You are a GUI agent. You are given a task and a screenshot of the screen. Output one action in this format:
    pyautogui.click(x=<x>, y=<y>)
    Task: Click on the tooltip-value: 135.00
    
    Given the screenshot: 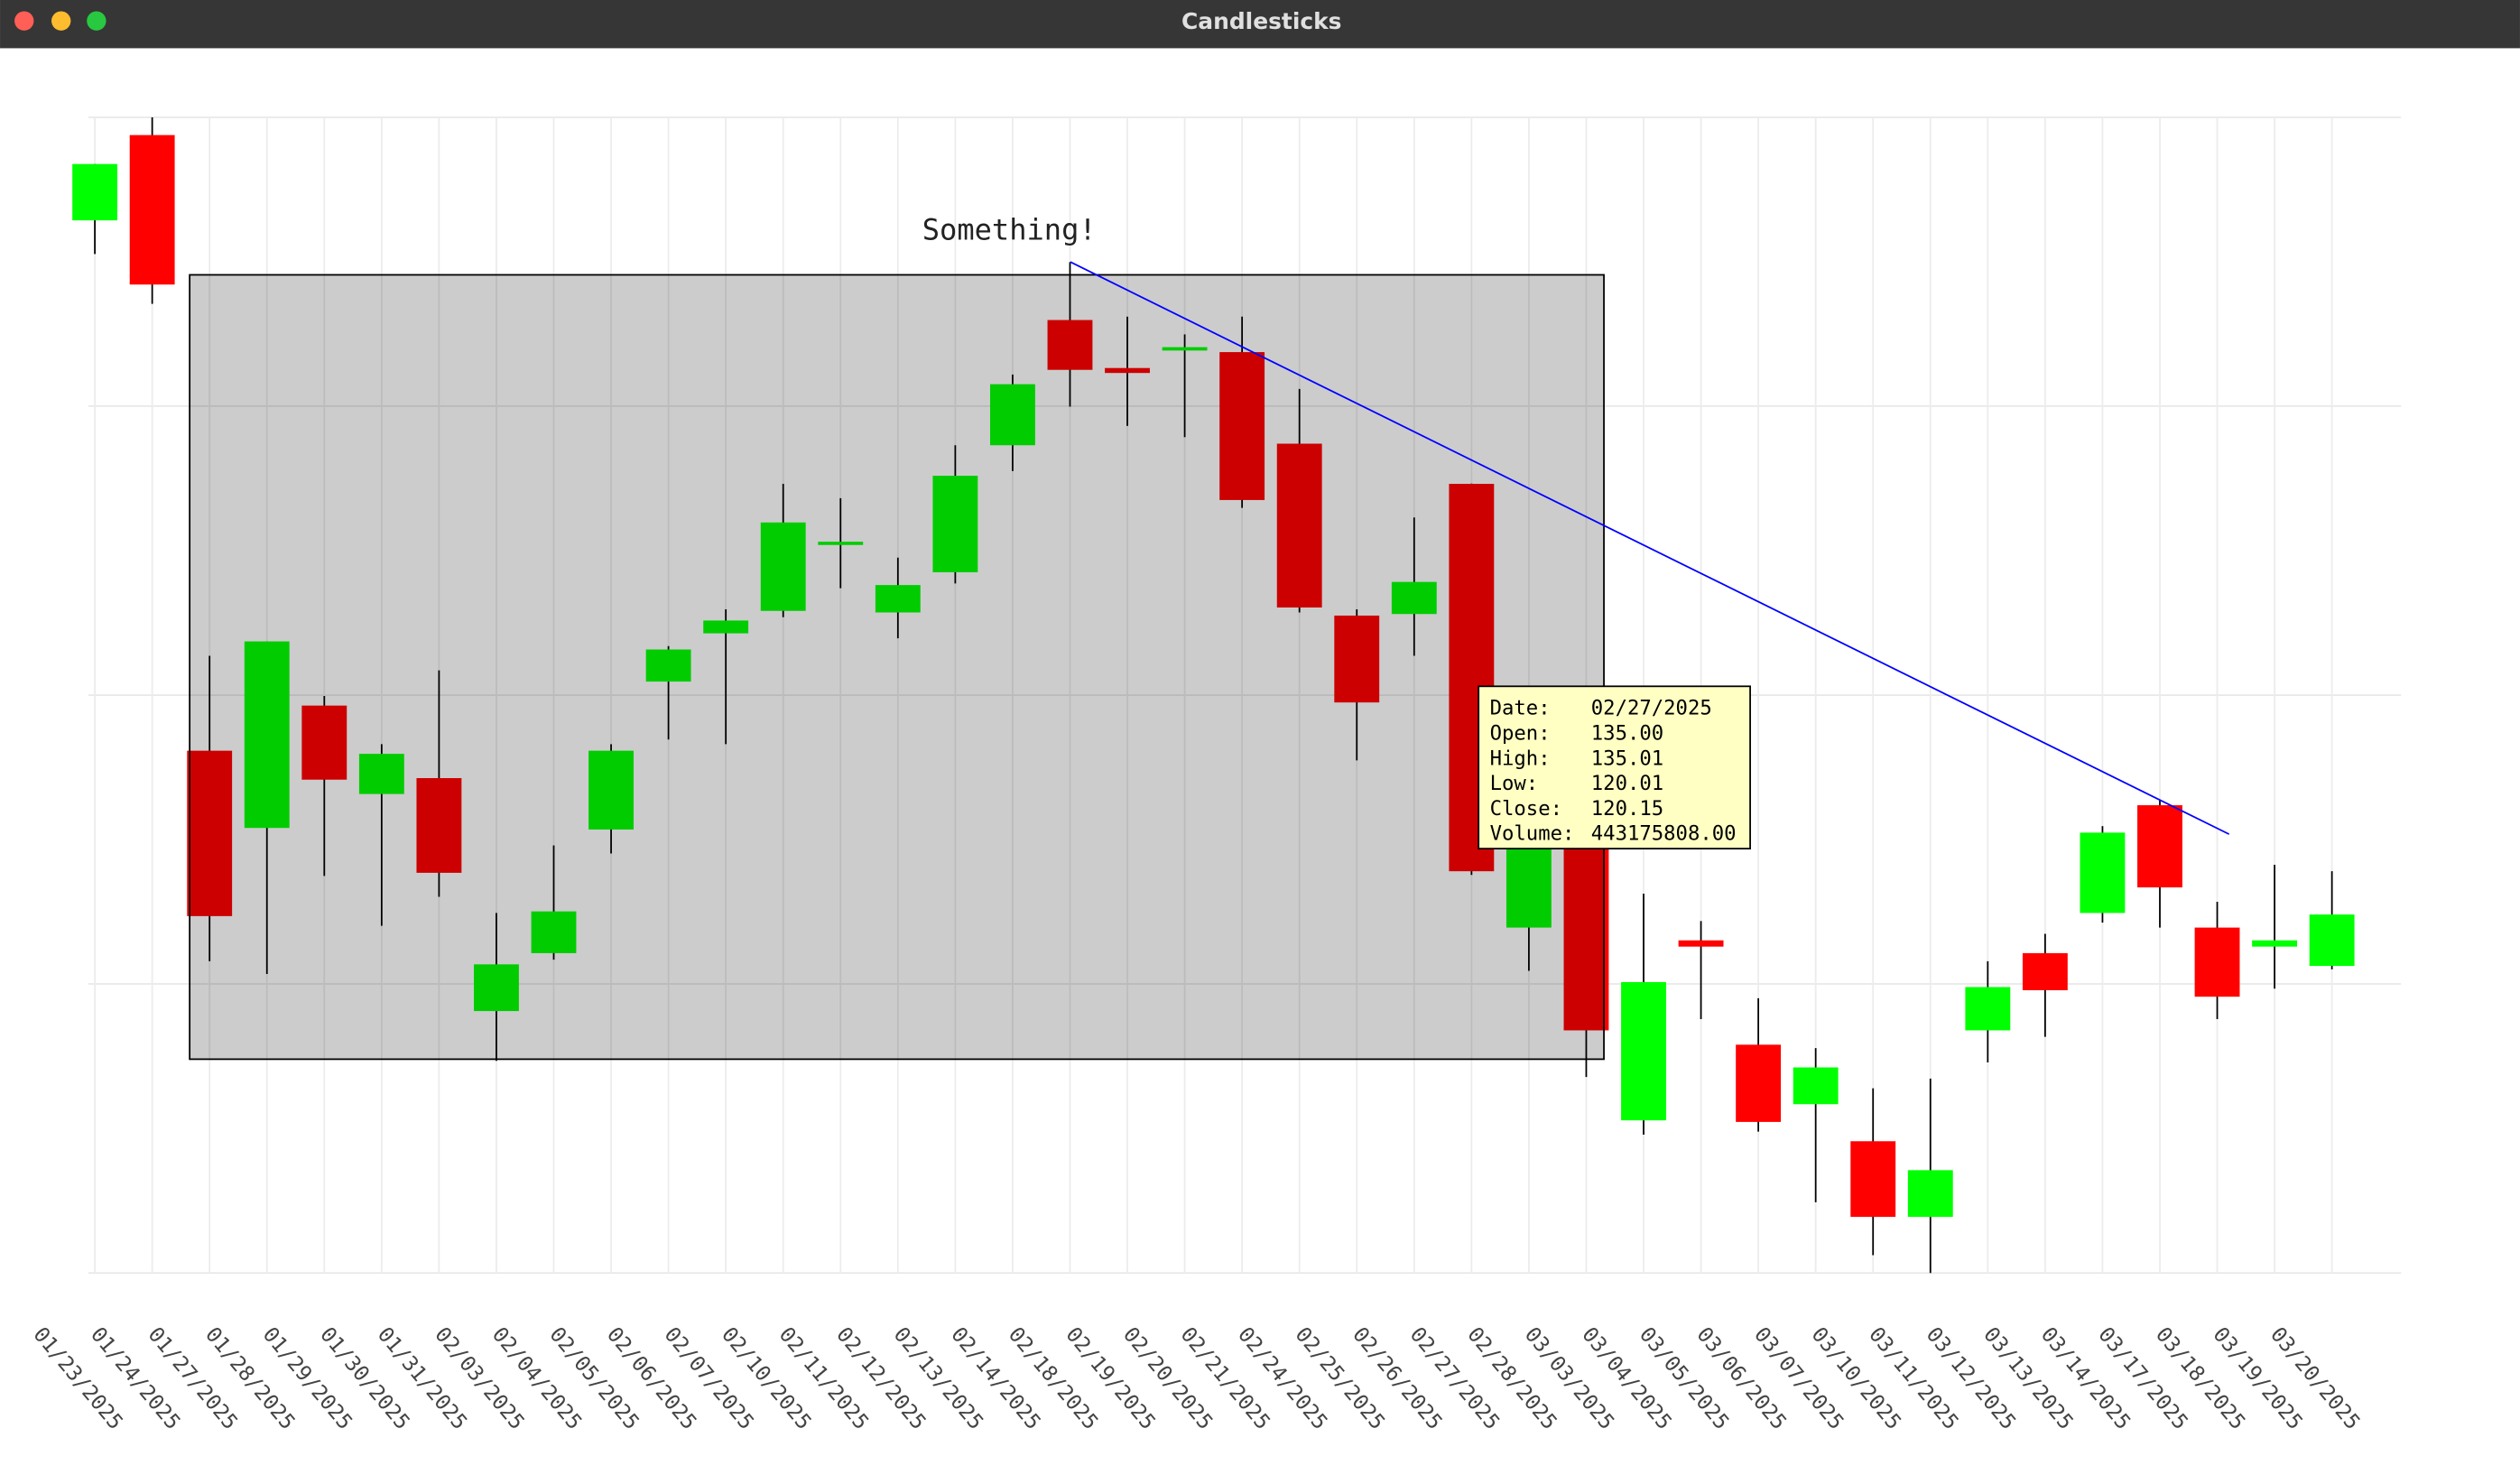 What is the action you would take?
    pyautogui.click(x=1627, y=734)
    